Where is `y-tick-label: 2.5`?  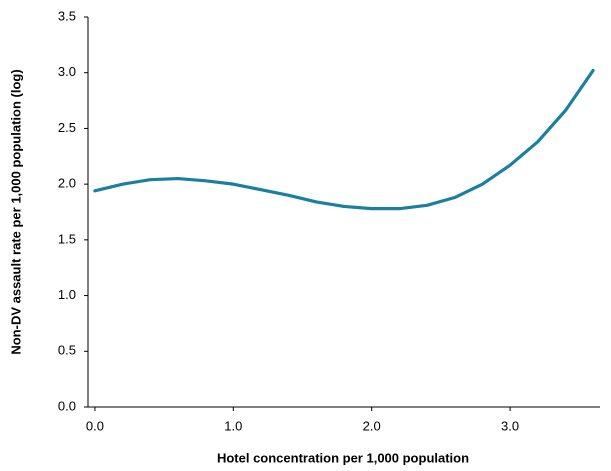 y-tick-label: 2.5 is located at coordinates (67, 127).